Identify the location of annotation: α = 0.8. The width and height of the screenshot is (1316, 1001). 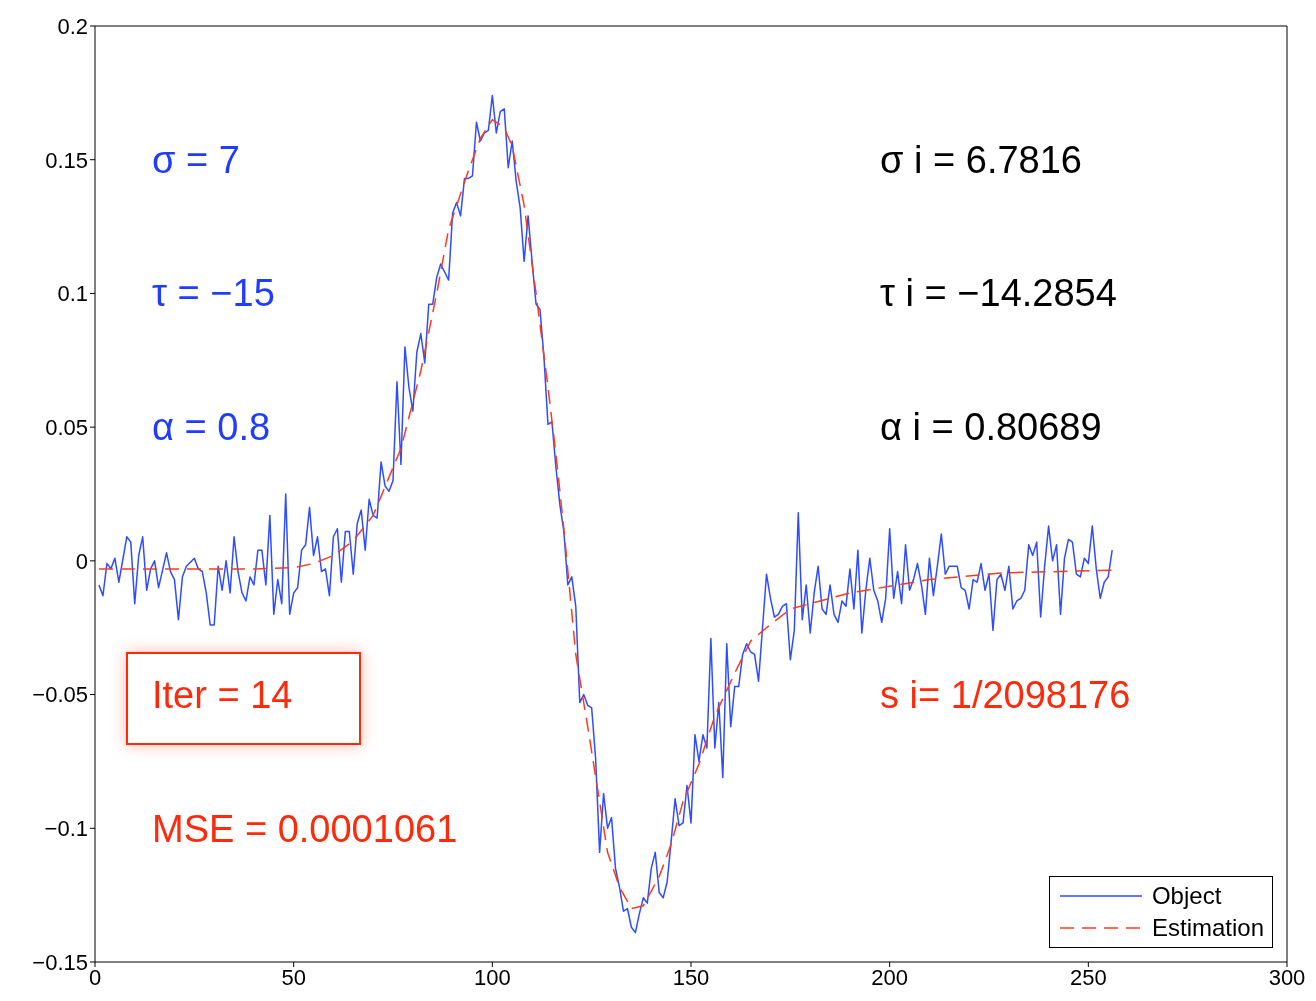
(211, 427).